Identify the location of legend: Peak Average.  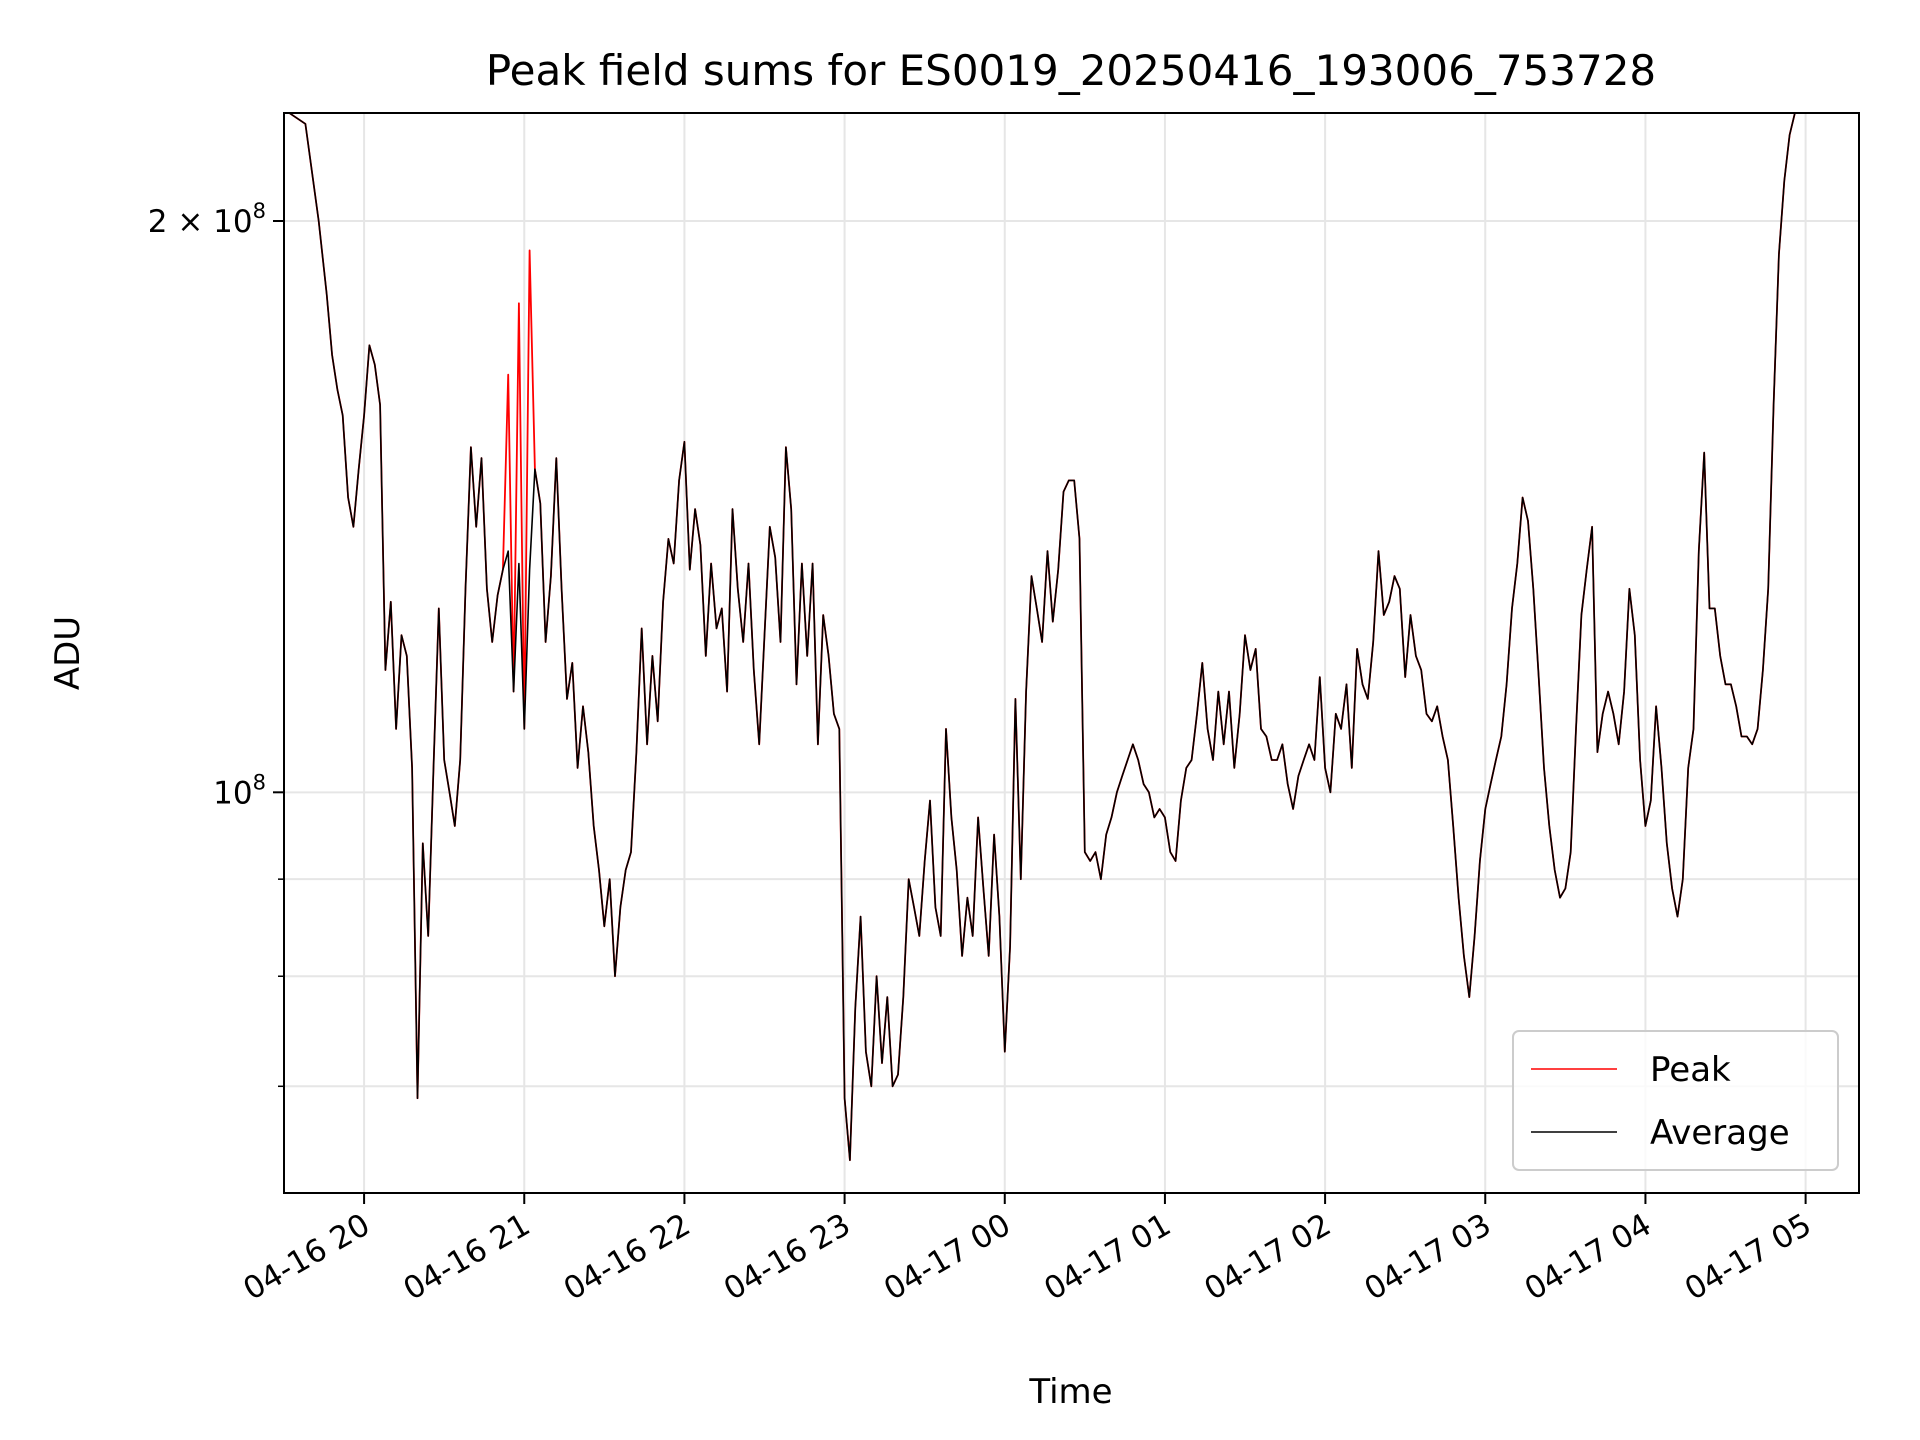
(1675, 1100).